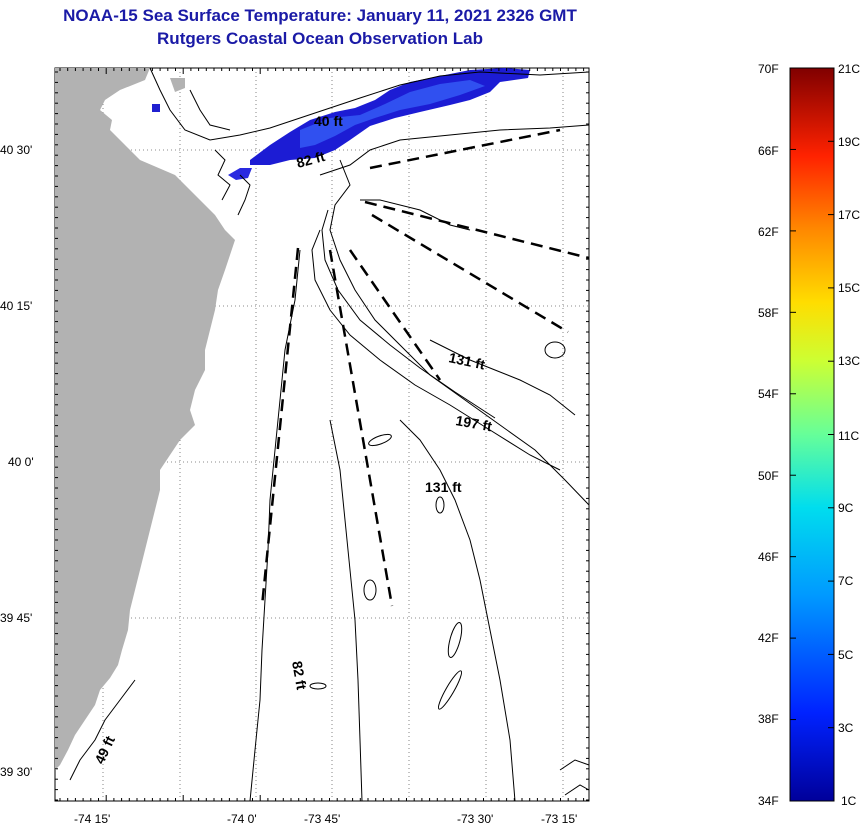 The width and height of the screenshot is (864, 832). Describe the element at coordinates (328, 121) in the screenshot. I see `contour-label-40ft: 40 ft` at that location.